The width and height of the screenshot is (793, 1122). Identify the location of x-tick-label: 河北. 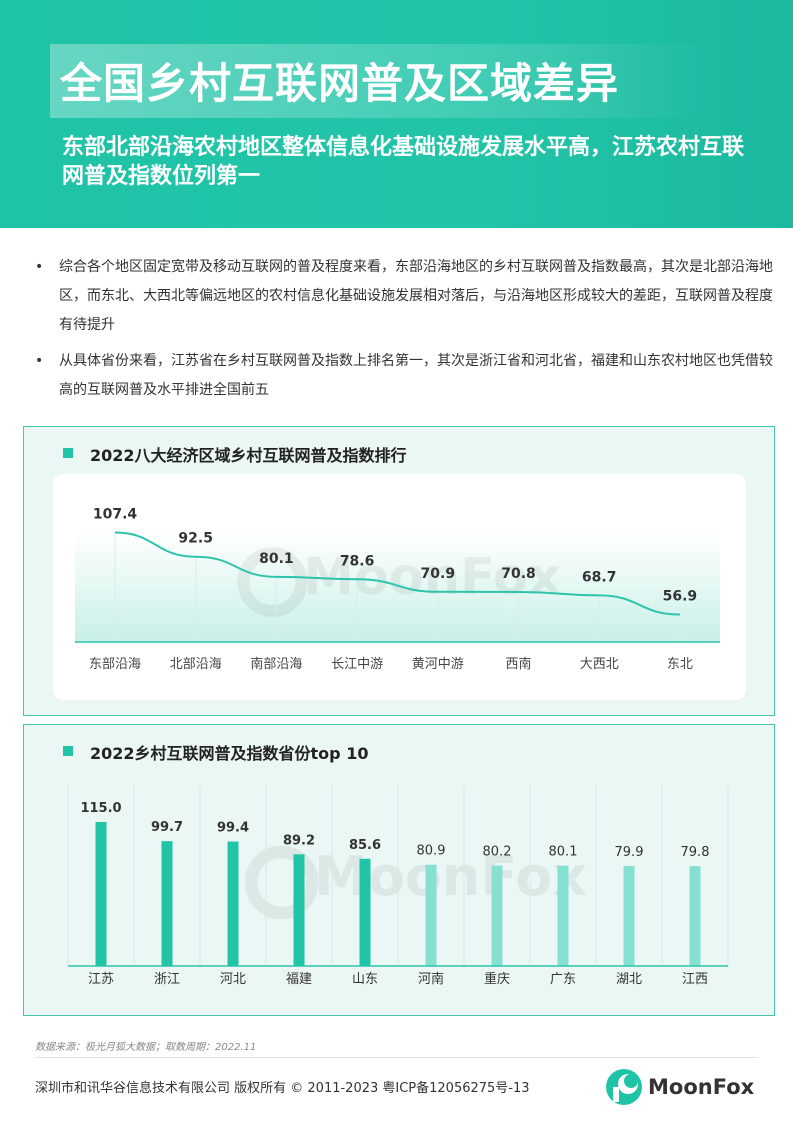
(233, 979).